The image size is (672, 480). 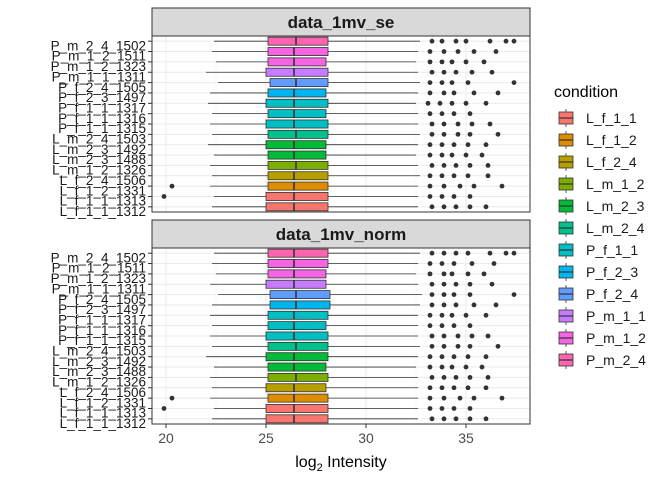 What do you see at coordinates (615, 228) in the screenshot?
I see `legend-label: L_m_2_4` at bounding box center [615, 228].